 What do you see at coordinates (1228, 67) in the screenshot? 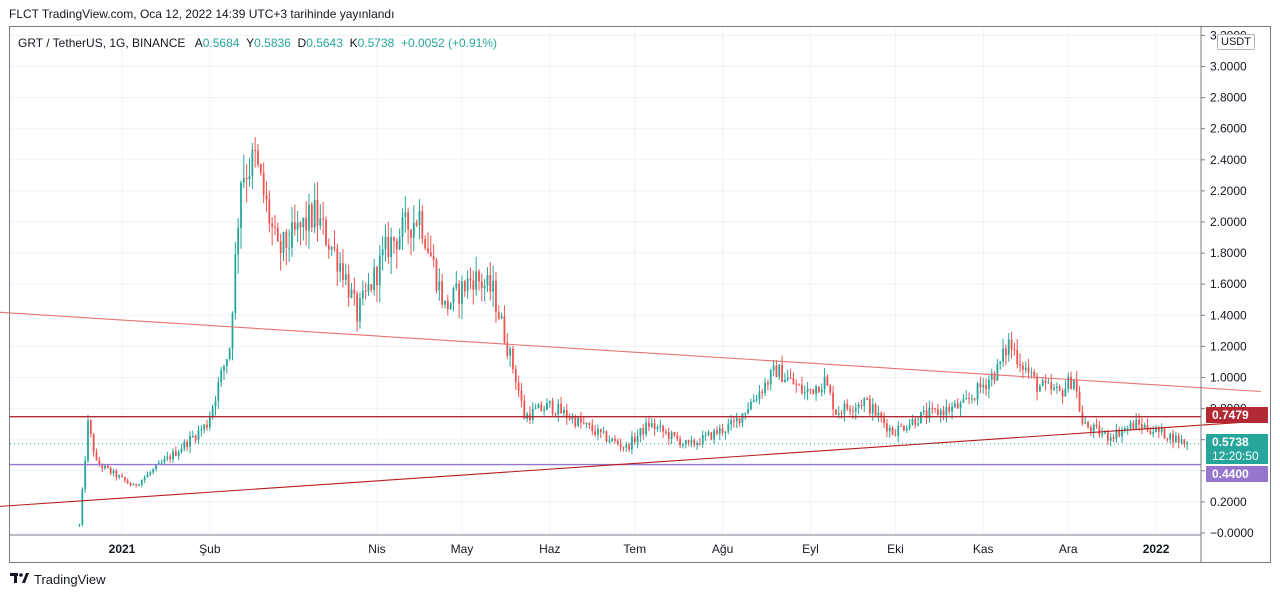
I see `y-tick-label: 3.0000` at bounding box center [1228, 67].